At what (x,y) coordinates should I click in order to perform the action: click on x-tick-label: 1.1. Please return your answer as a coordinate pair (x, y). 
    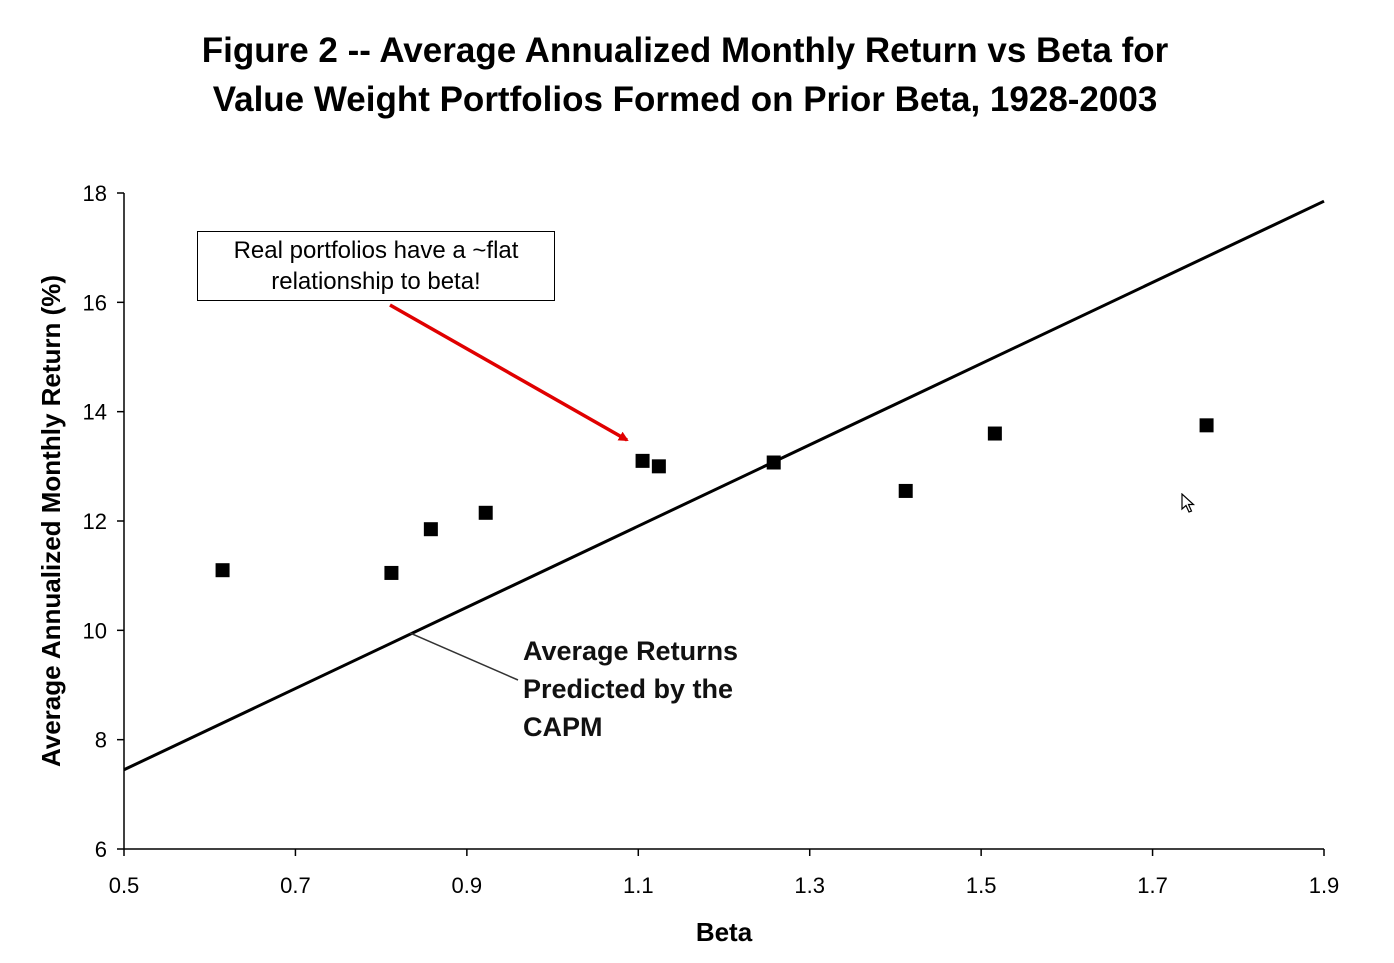
    Looking at the image, I should click on (638, 885).